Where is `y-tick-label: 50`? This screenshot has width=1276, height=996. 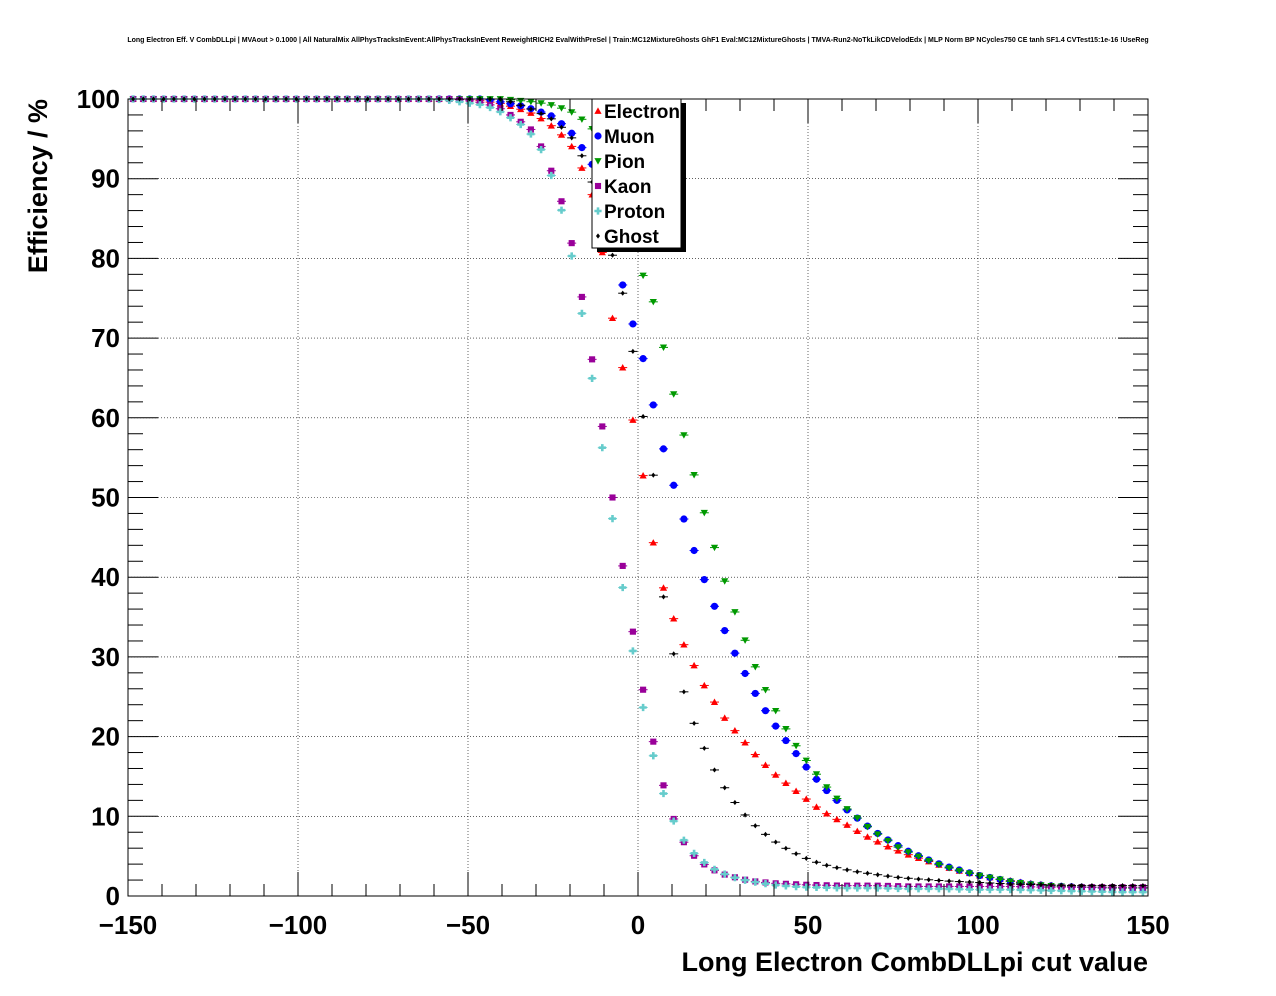
y-tick-label: 50 is located at coordinates (105, 498).